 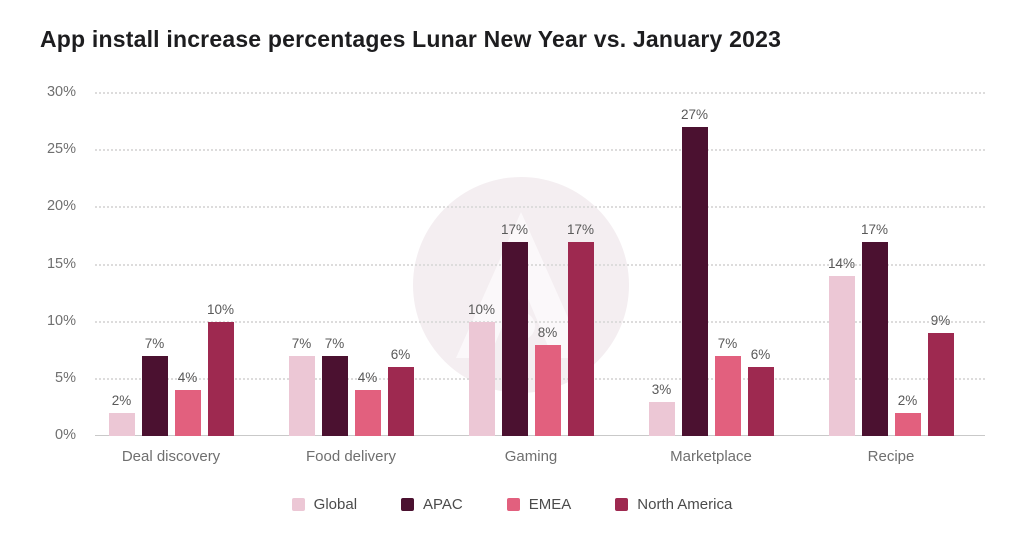 I want to click on y-axis-tick-5: 5%, so click(x=65, y=377).